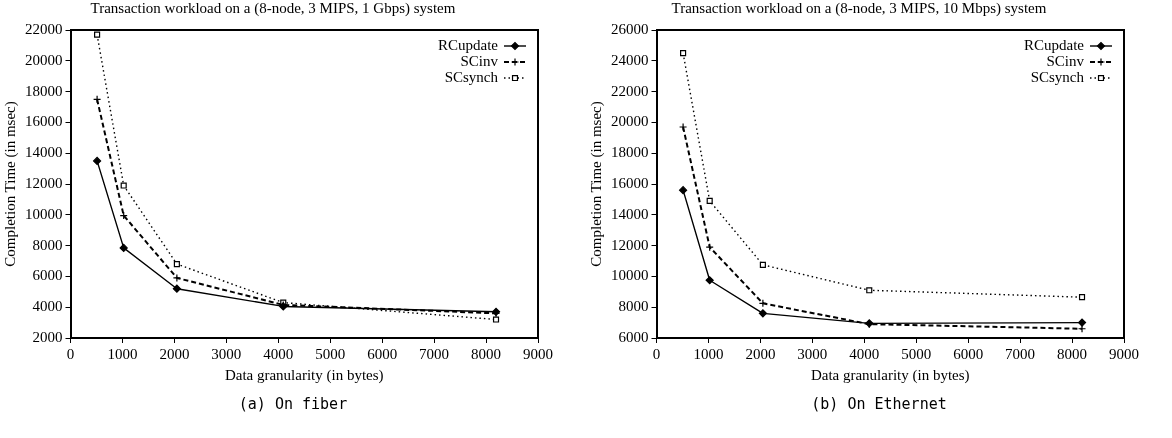  What do you see at coordinates (47, 336) in the screenshot?
I see `y-tick-label: 2000` at bounding box center [47, 336].